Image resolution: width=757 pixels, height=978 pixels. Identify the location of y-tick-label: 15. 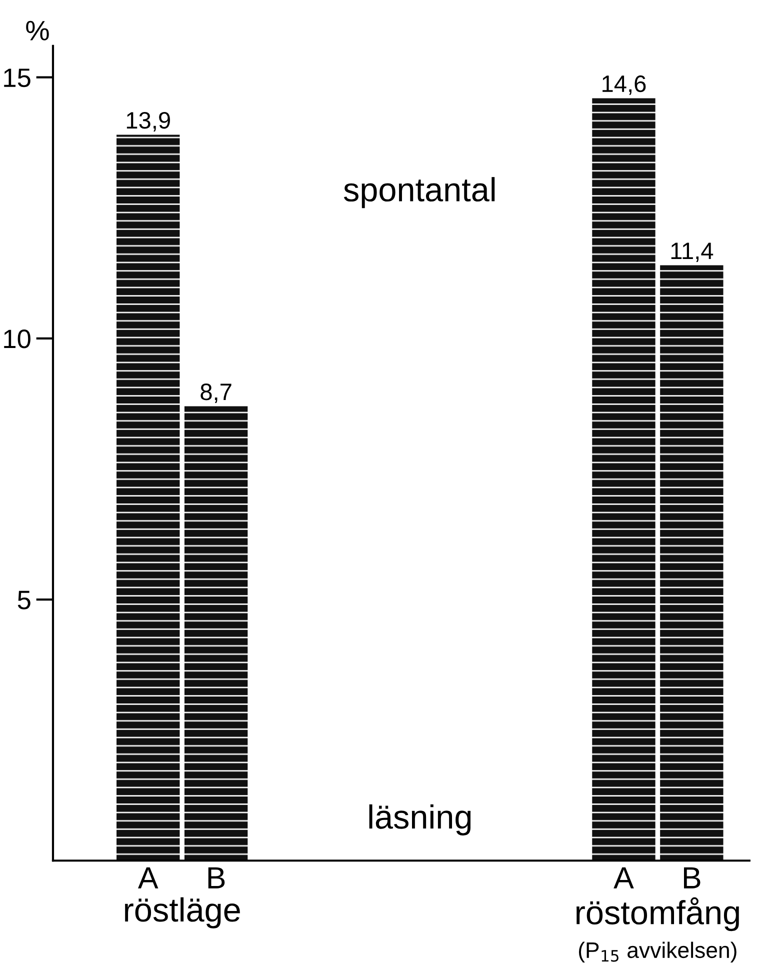
(17, 78).